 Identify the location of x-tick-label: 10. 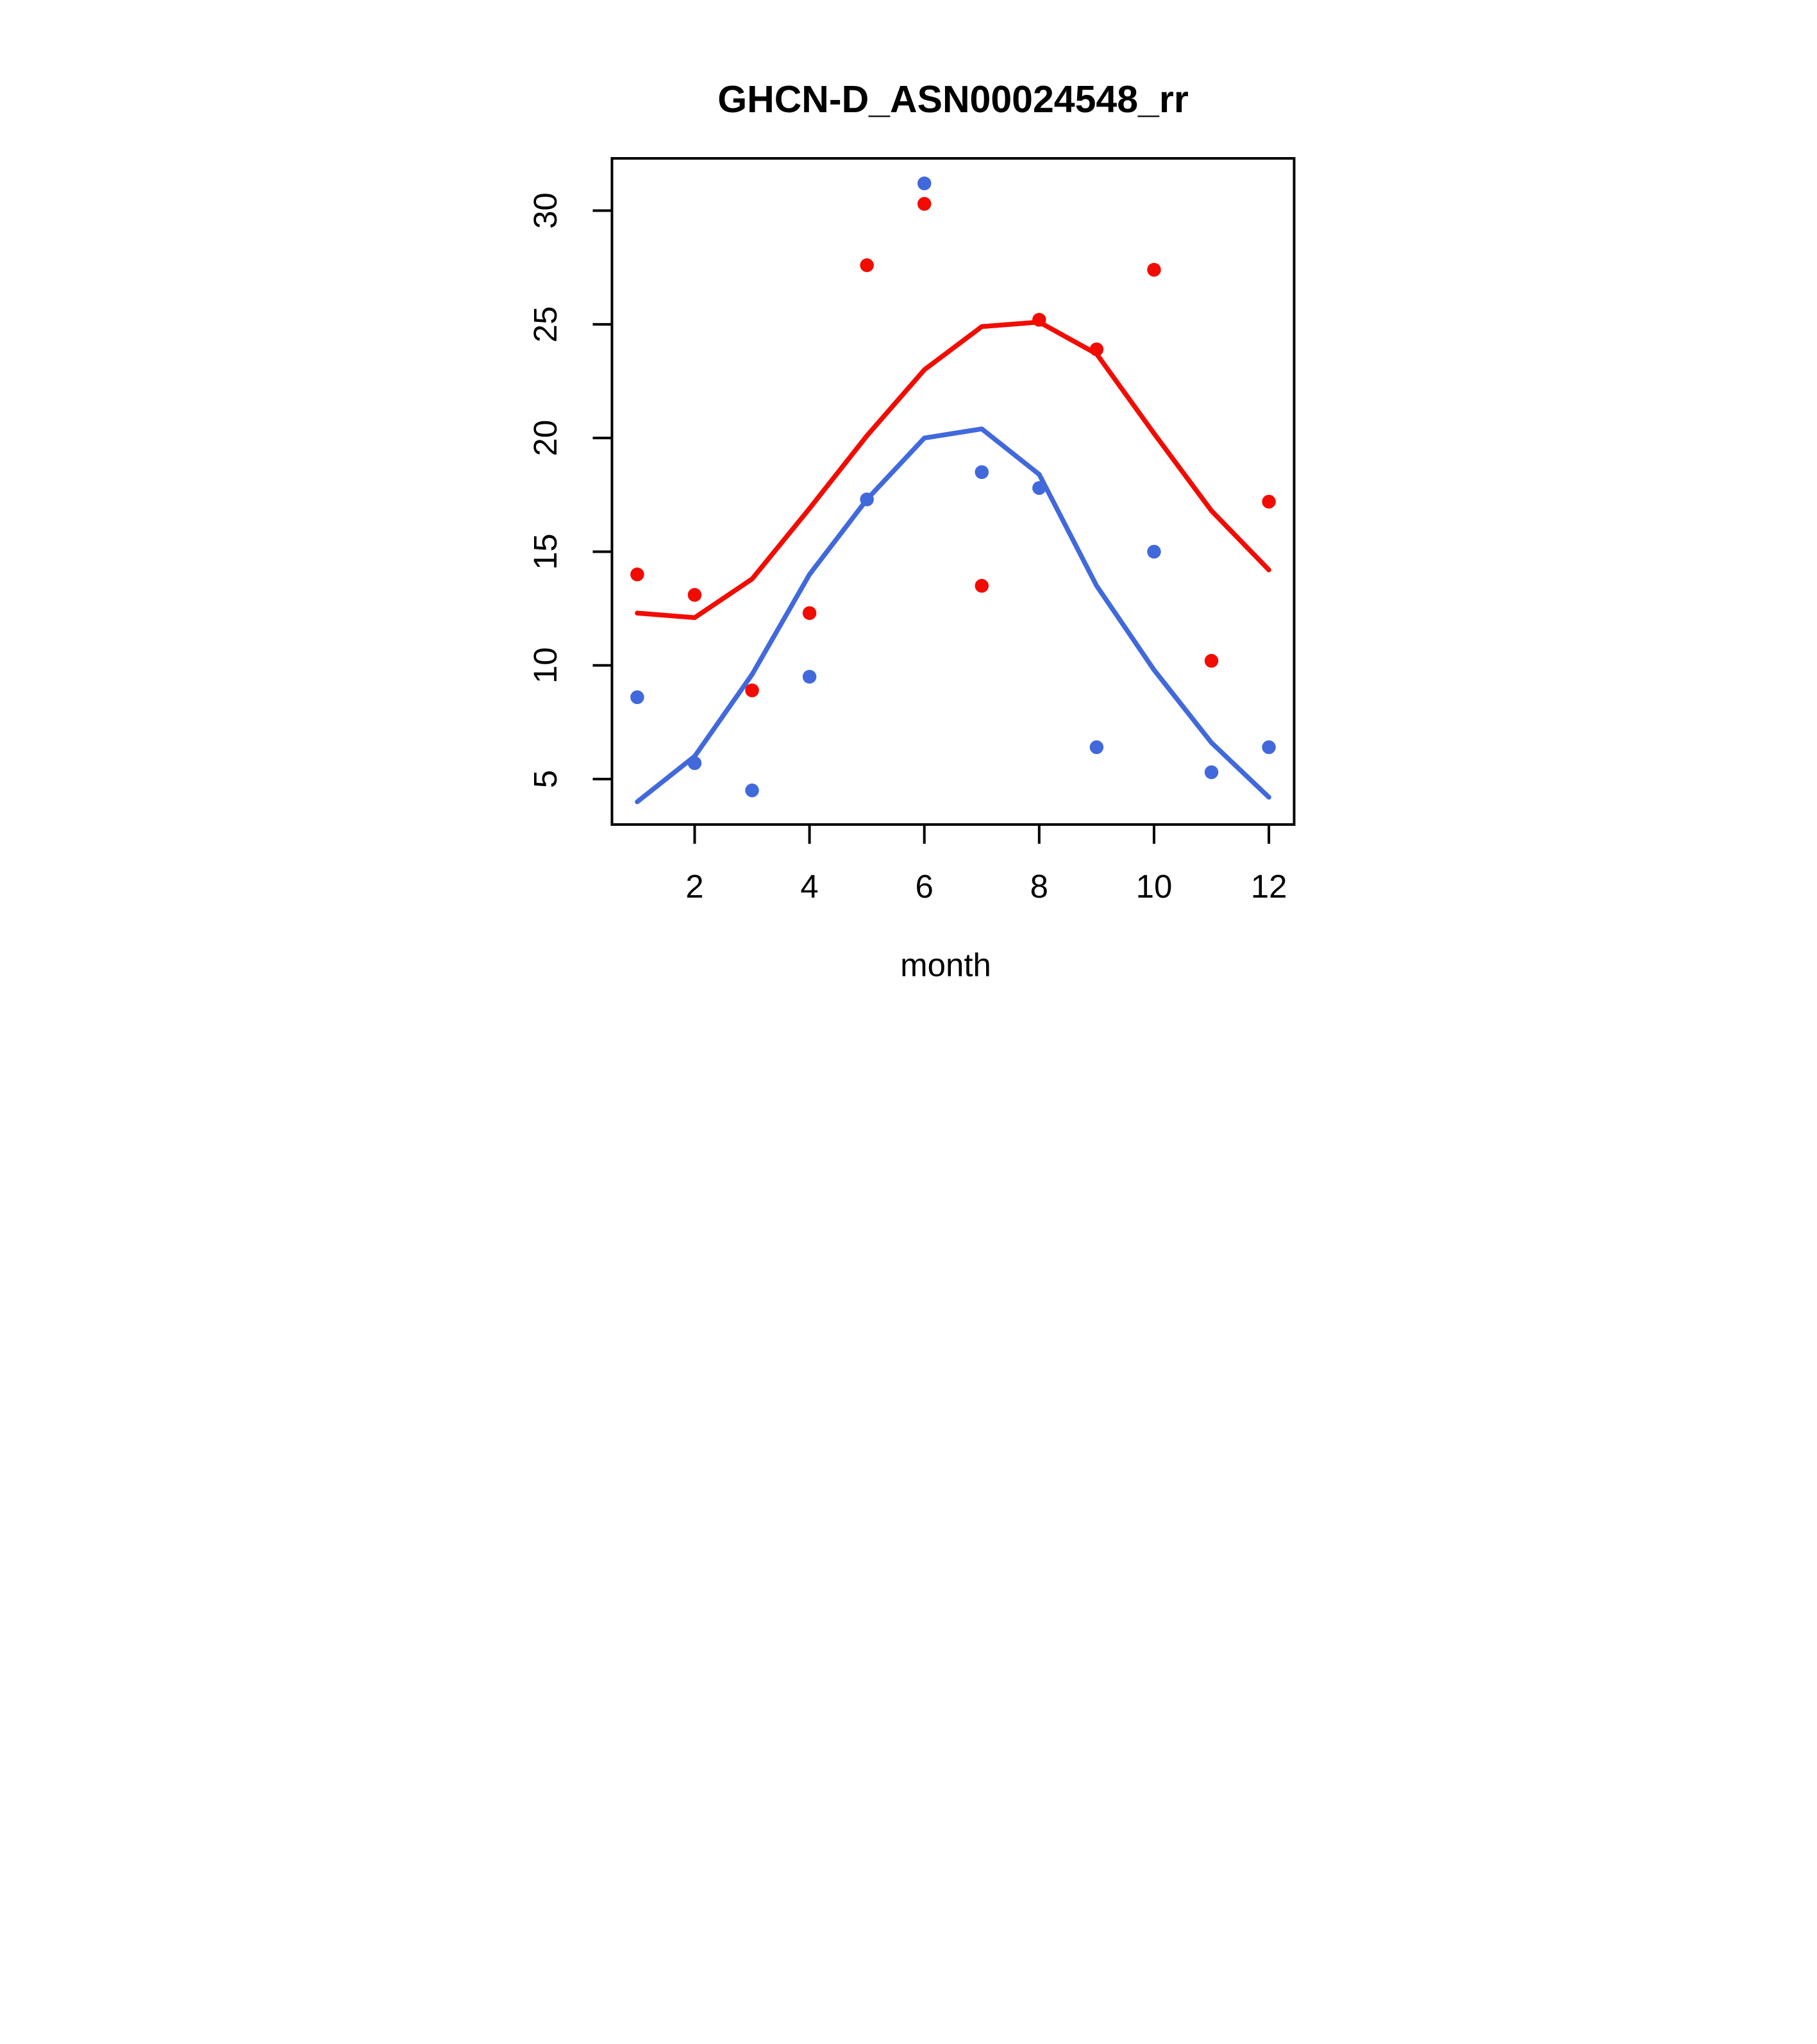
(1153, 887).